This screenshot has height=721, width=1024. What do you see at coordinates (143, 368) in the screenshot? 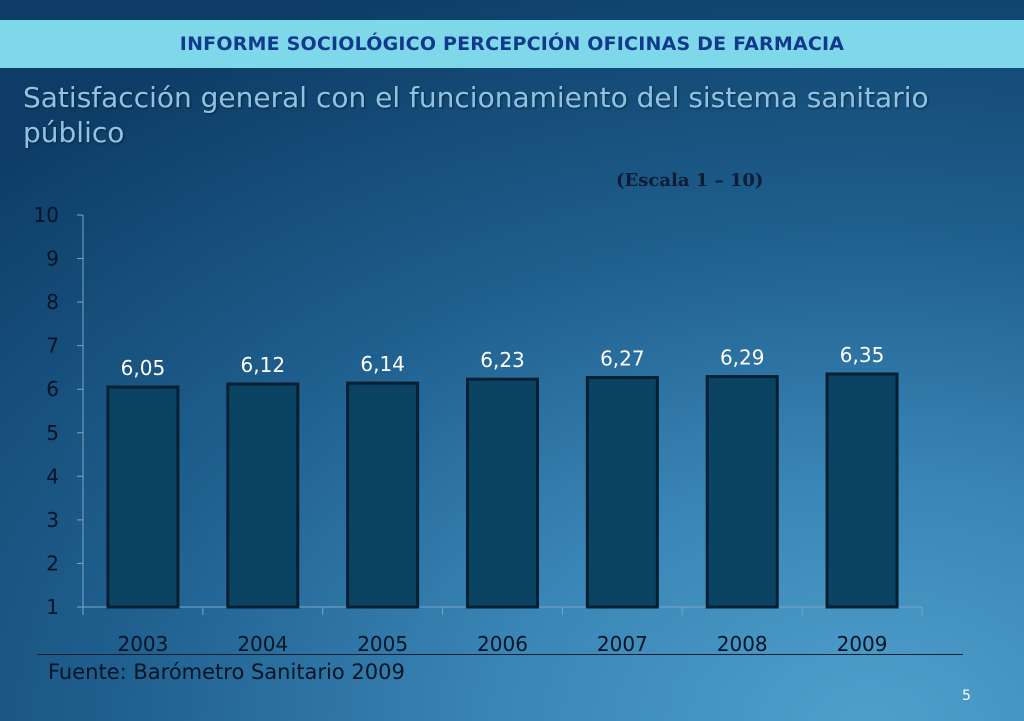
I see `value-label-2003: 6,05` at bounding box center [143, 368].